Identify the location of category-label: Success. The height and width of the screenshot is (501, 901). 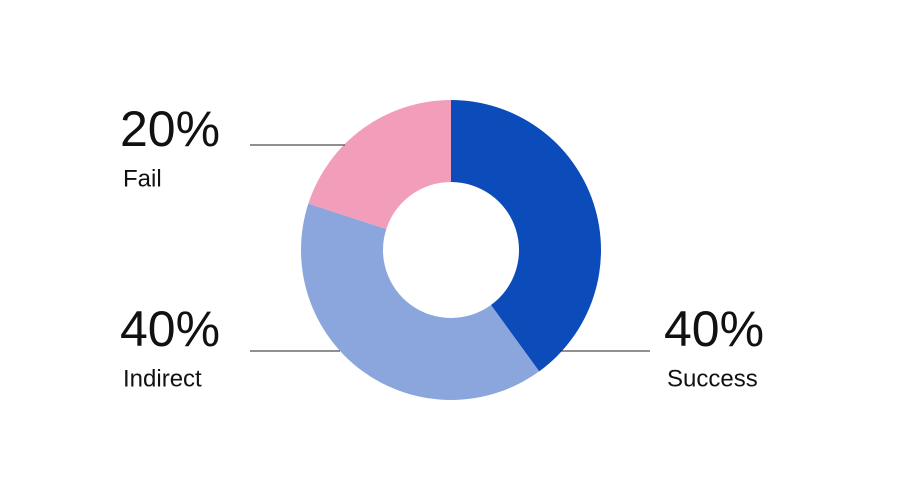
(712, 378).